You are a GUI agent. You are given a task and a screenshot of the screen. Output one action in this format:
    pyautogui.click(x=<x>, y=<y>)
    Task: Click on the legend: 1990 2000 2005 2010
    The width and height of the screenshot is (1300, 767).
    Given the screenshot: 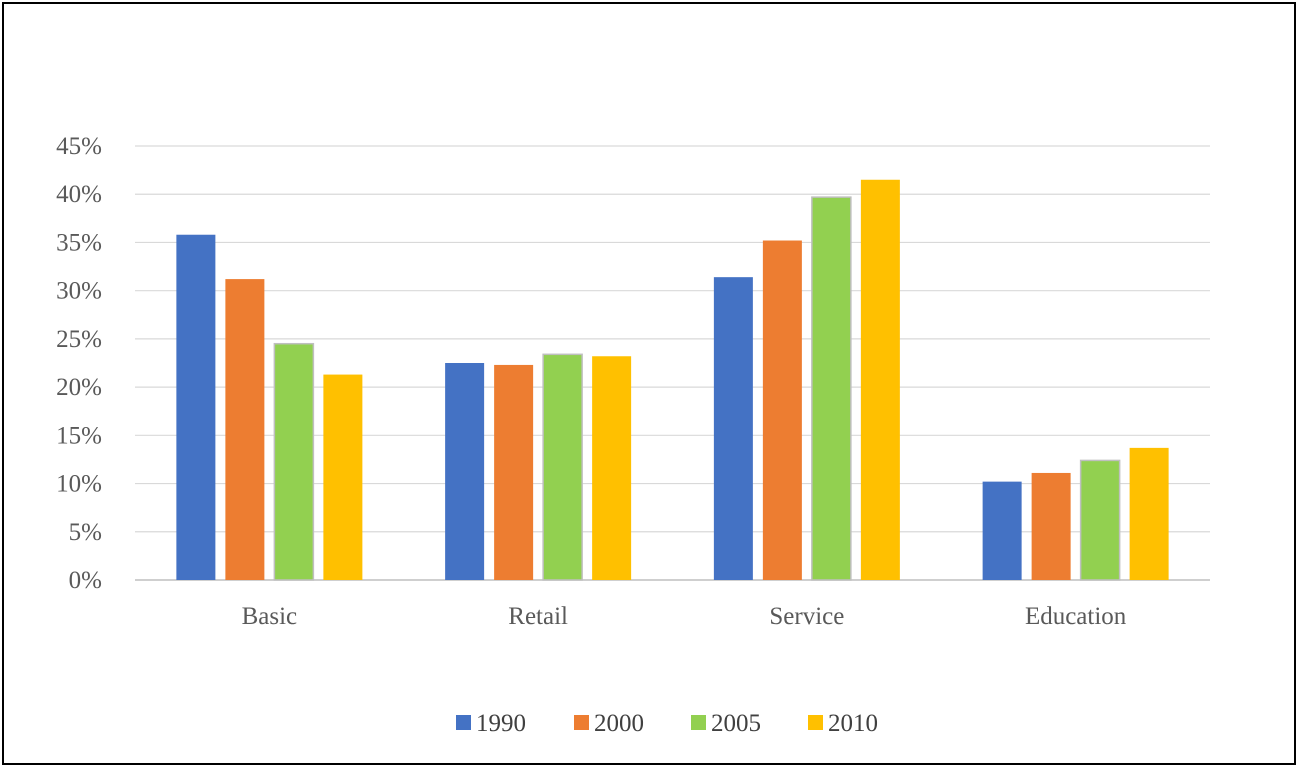 What is the action you would take?
    pyautogui.click(x=667, y=723)
    